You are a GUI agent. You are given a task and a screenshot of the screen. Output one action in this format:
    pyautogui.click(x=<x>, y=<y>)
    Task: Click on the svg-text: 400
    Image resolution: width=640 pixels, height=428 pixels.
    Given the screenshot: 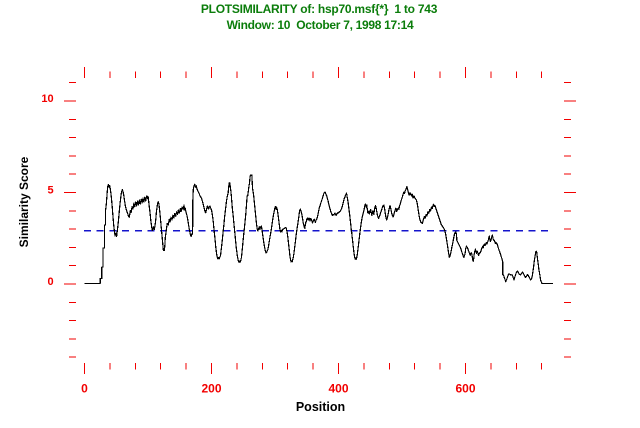 What is the action you would take?
    pyautogui.click(x=338, y=389)
    